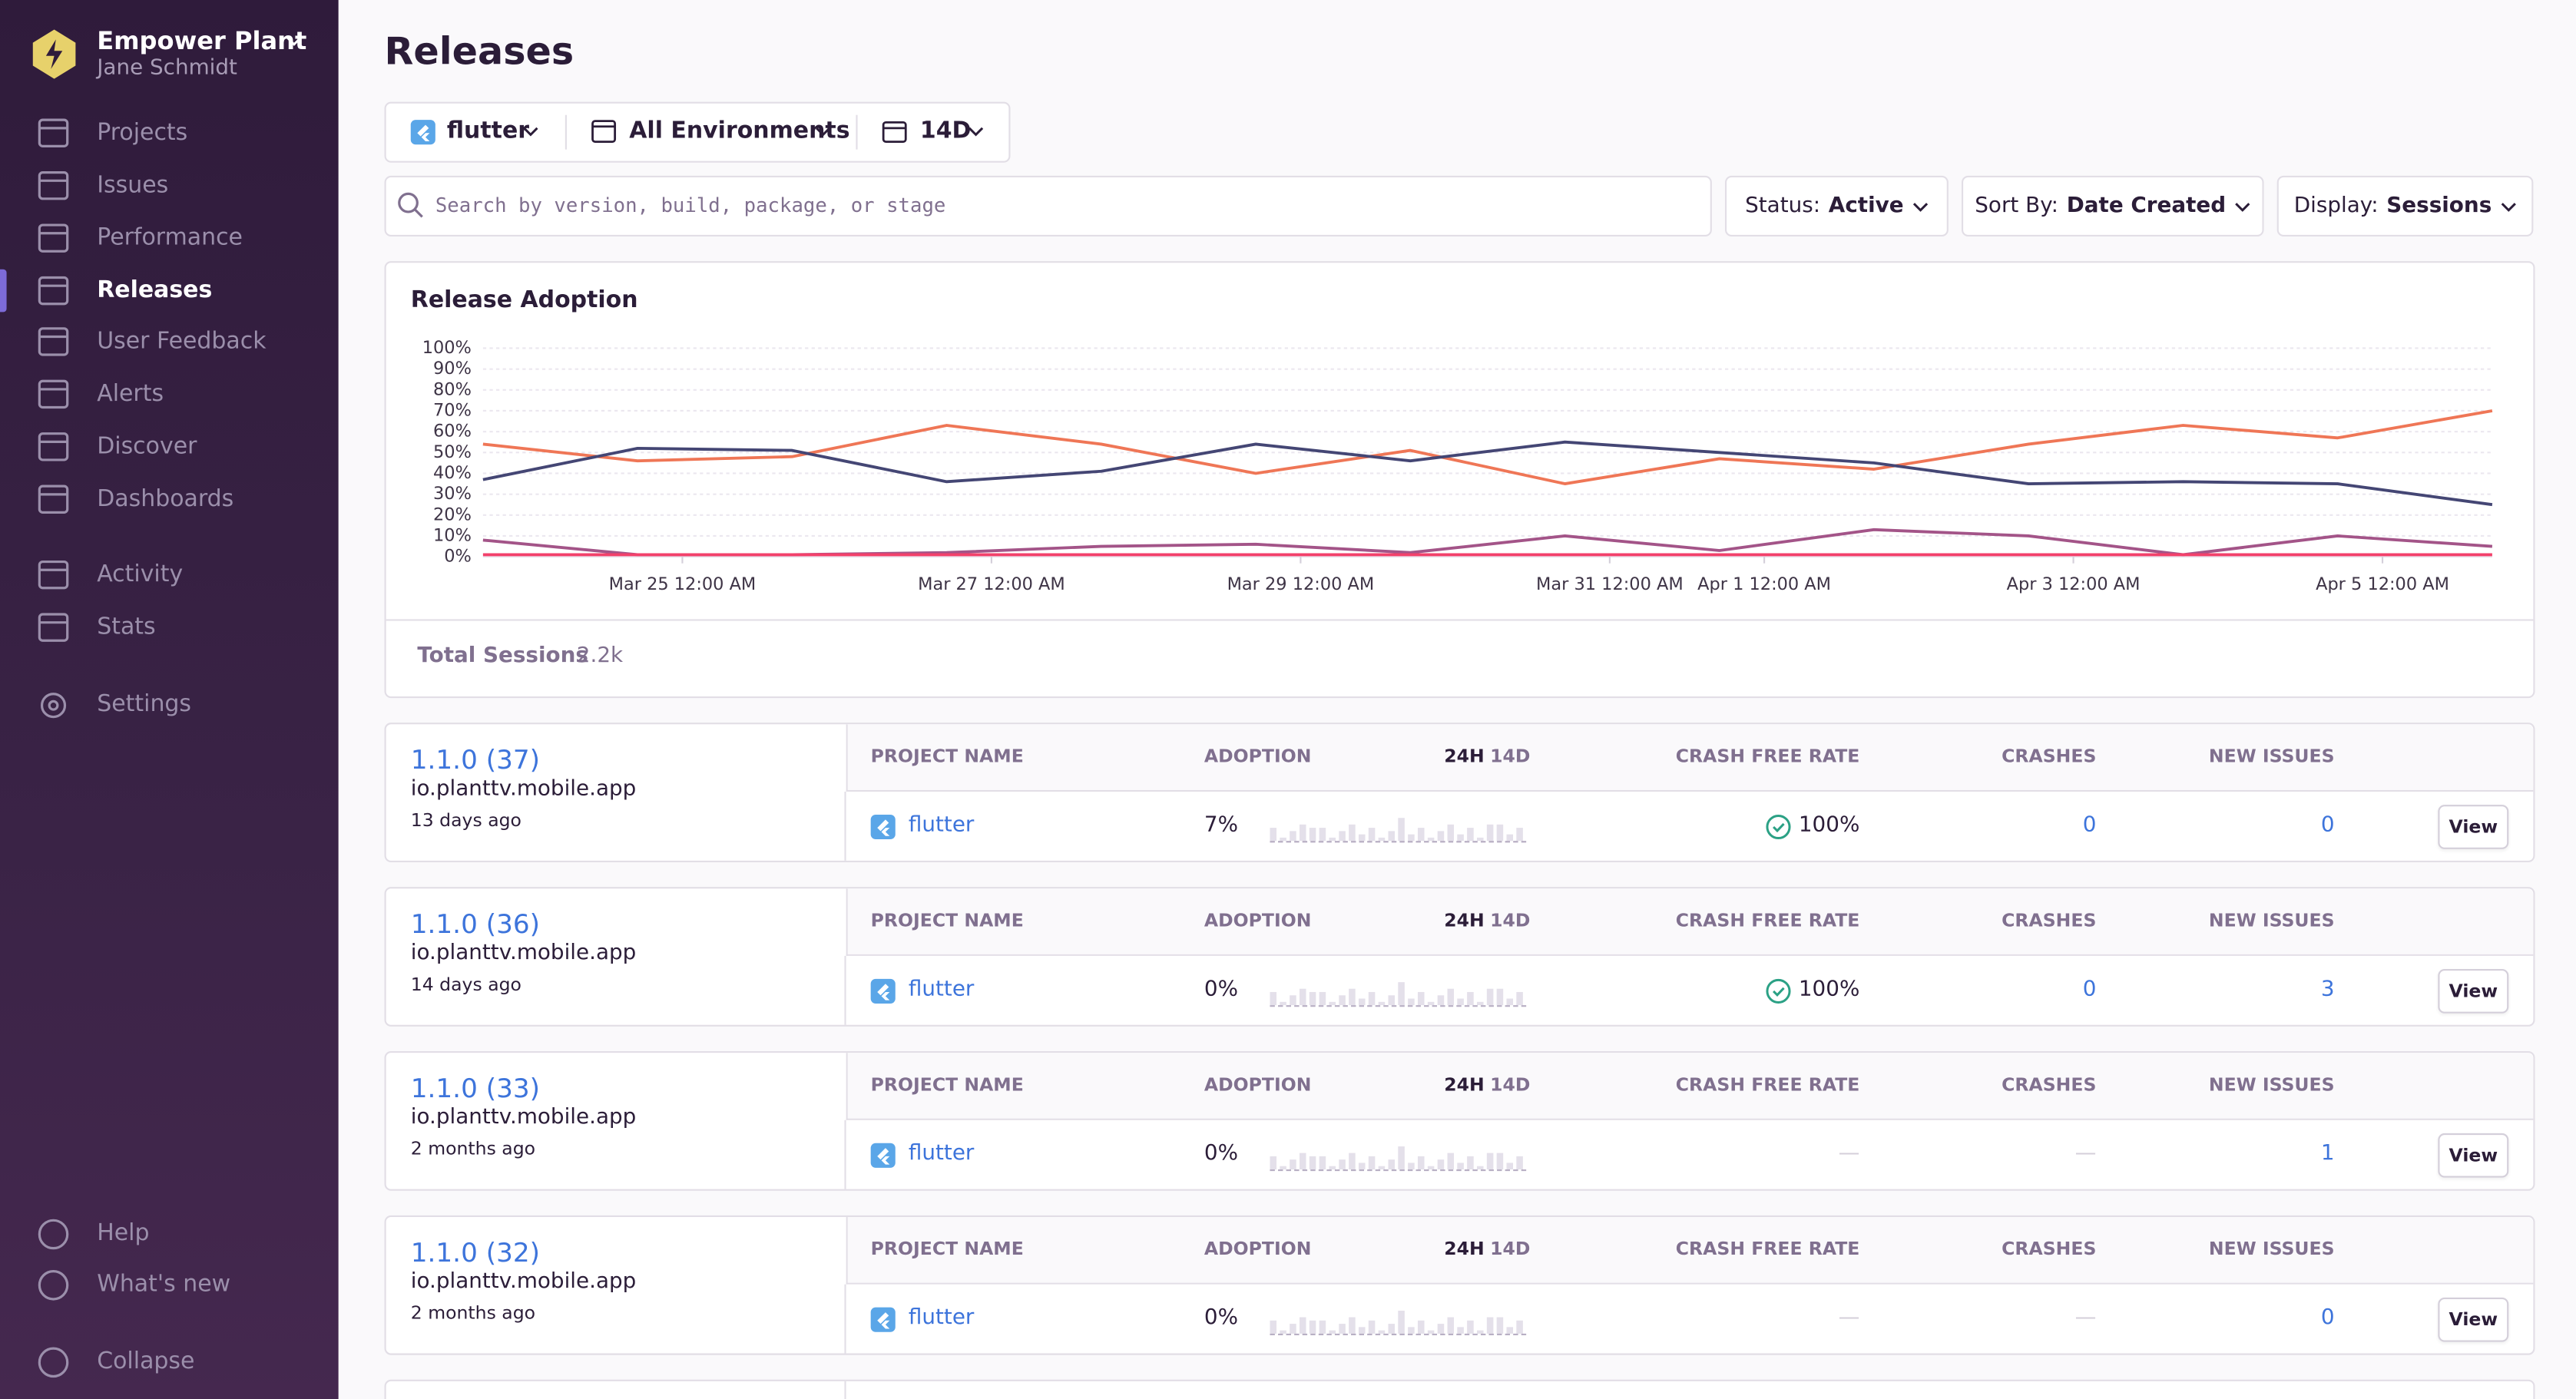 This screenshot has height=1399, width=2576. I want to click on nav-item: Projects, so click(143, 133).